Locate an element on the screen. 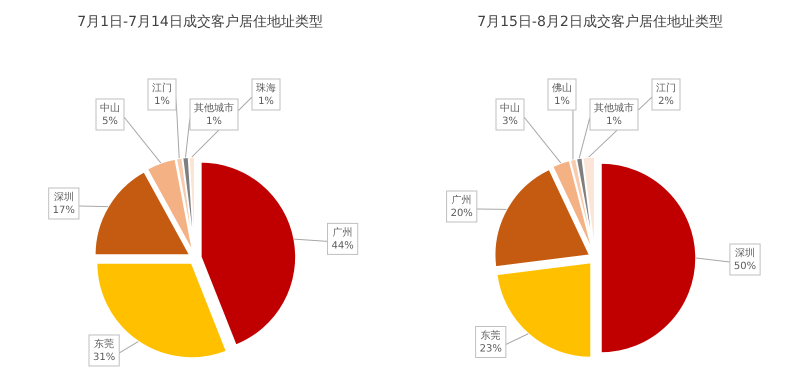 This screenshot has height=368, width=800. slice-label: 佛山 is located at coordinates (562, 88).